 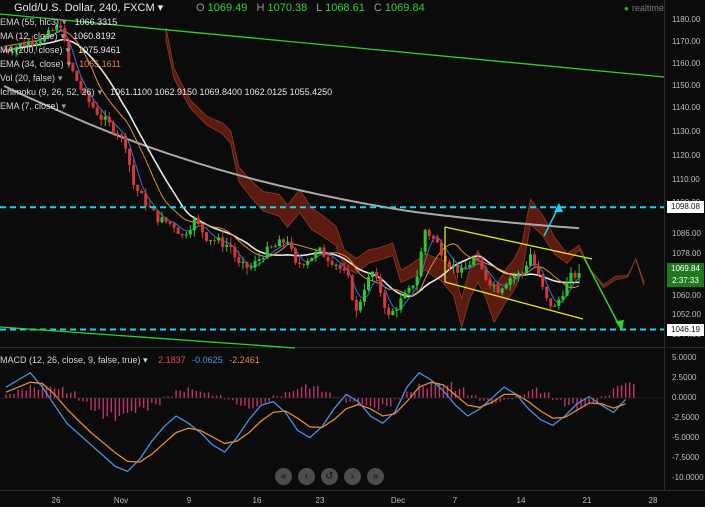 I want to click on price-tick-label: 1130.00, so click(x=686, y=131).